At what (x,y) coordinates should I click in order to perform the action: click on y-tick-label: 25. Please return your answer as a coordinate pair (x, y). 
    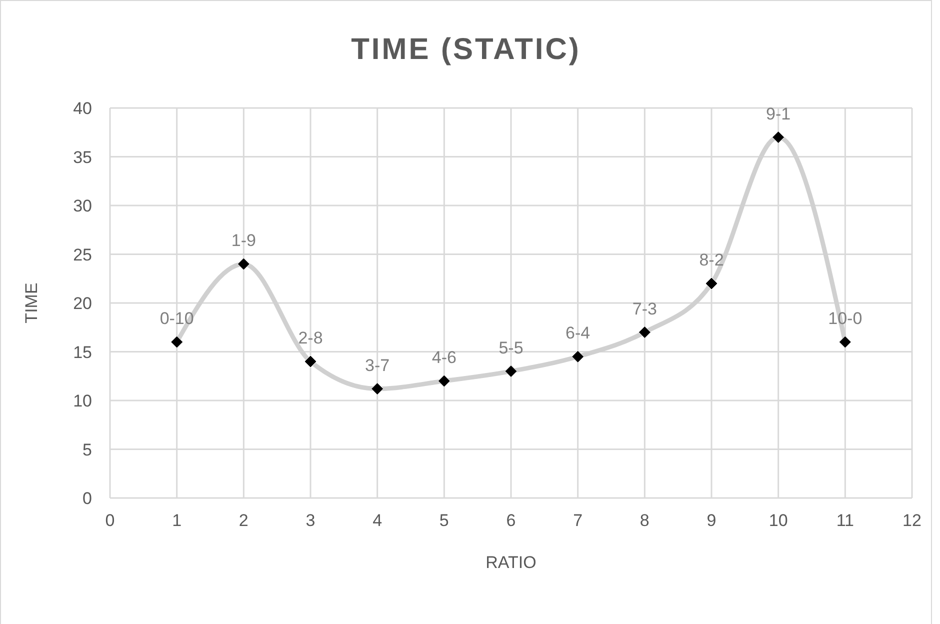
    Looking at the image, I should click on (82, 254).